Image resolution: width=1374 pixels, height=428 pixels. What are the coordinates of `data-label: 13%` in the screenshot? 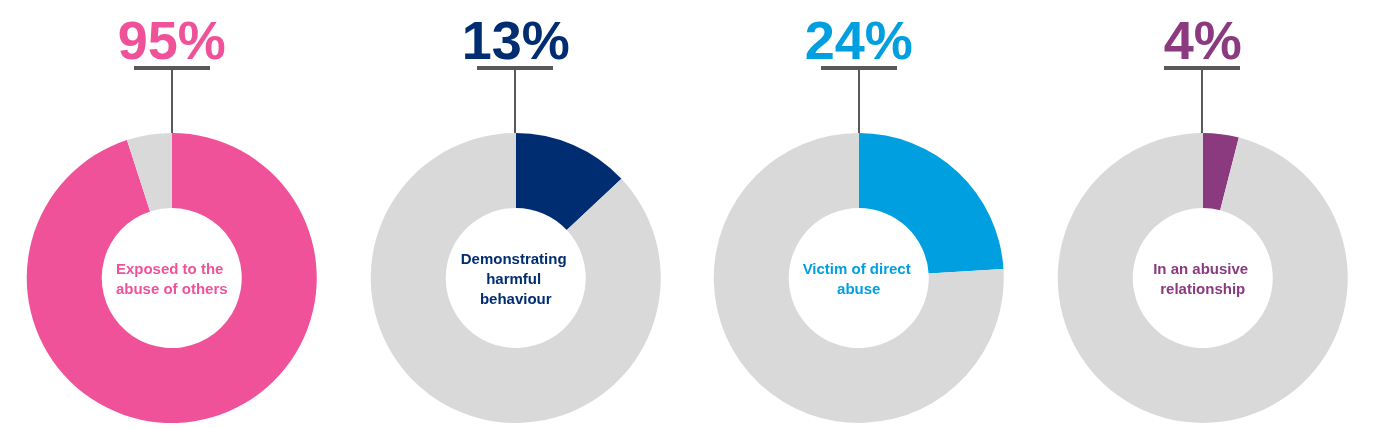 It's located at (515, 40).